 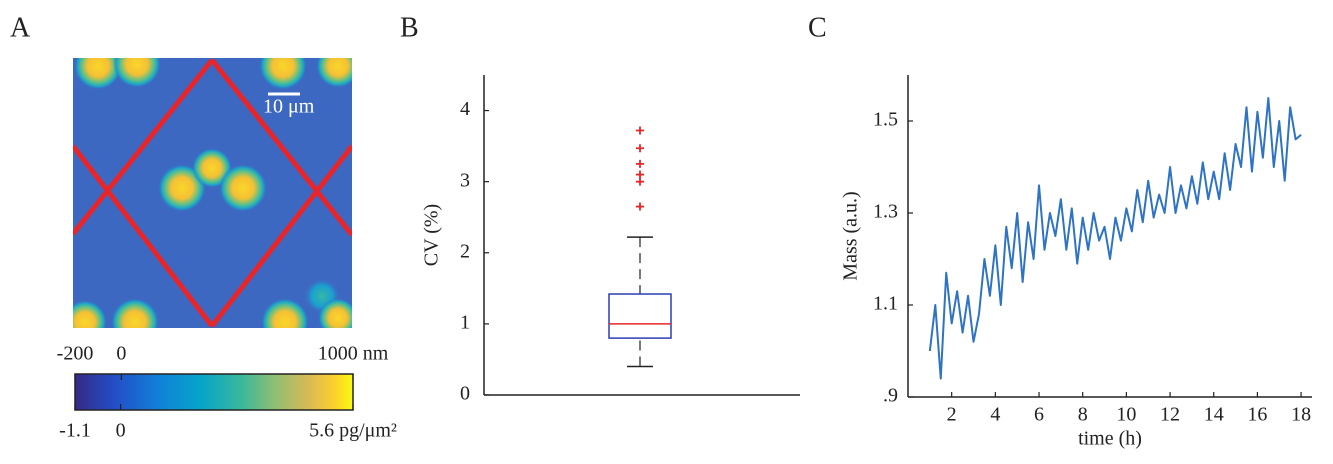 What do you see at coordinates (885, 120) in the screenshot?
I see `y-tick-label: 1.5` at bounding box center [885, 120].